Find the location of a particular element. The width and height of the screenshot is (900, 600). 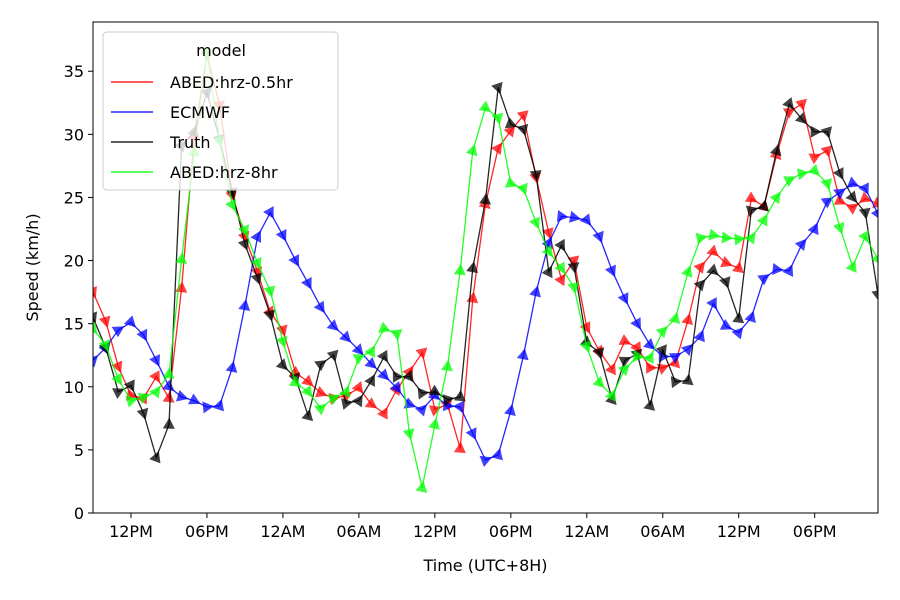

legend-entry: Truth is located at coordinates (190, 142).